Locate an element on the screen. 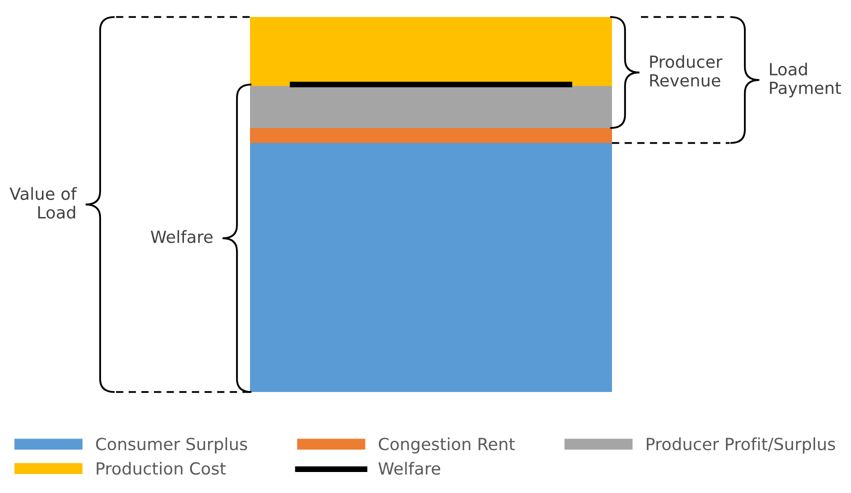 This screenshot has width=851, height=493. text: Welfare is located at coordinates (181, 237).